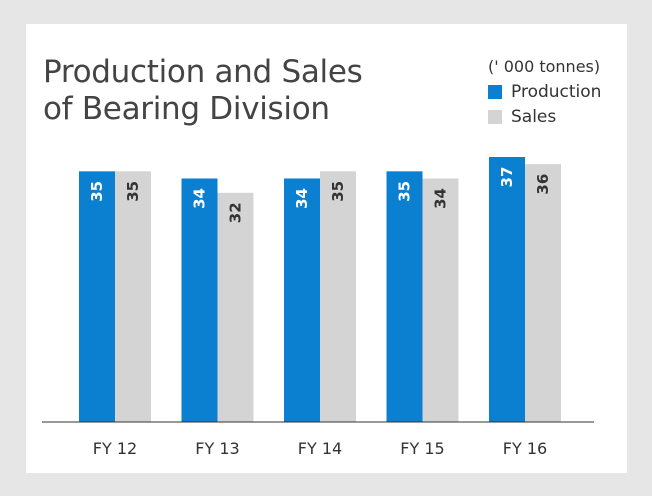 The image size is (652, 496). Describe the element at coordinates (186, 109) in the screenshot. I see `chart-title-line-2: of Bearing Division` at that location.